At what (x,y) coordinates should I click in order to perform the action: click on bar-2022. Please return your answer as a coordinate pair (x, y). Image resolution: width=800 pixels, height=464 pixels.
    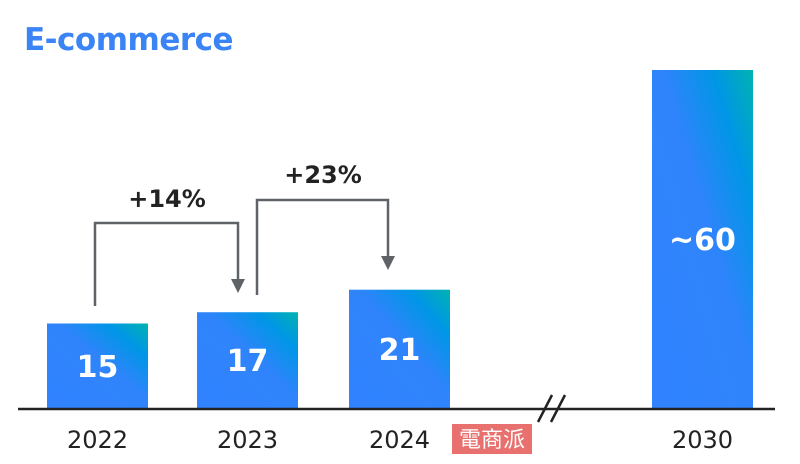
    Looking at the image, I should click on (97, 365).